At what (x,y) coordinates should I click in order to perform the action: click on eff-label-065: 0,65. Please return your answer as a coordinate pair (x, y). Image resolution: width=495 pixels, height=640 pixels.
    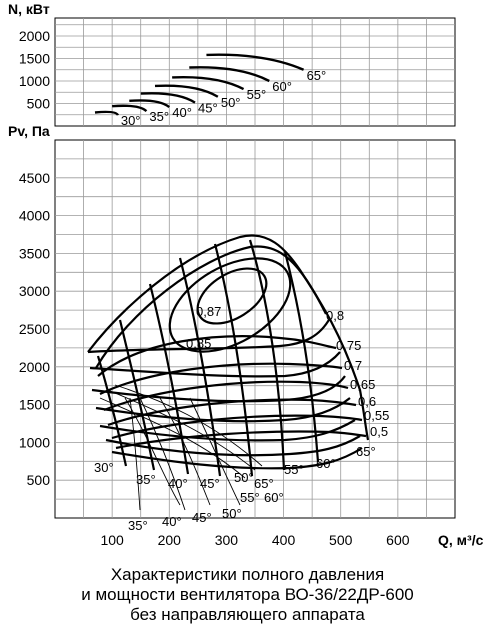
    Looking at the image, I should click on (362, 384).